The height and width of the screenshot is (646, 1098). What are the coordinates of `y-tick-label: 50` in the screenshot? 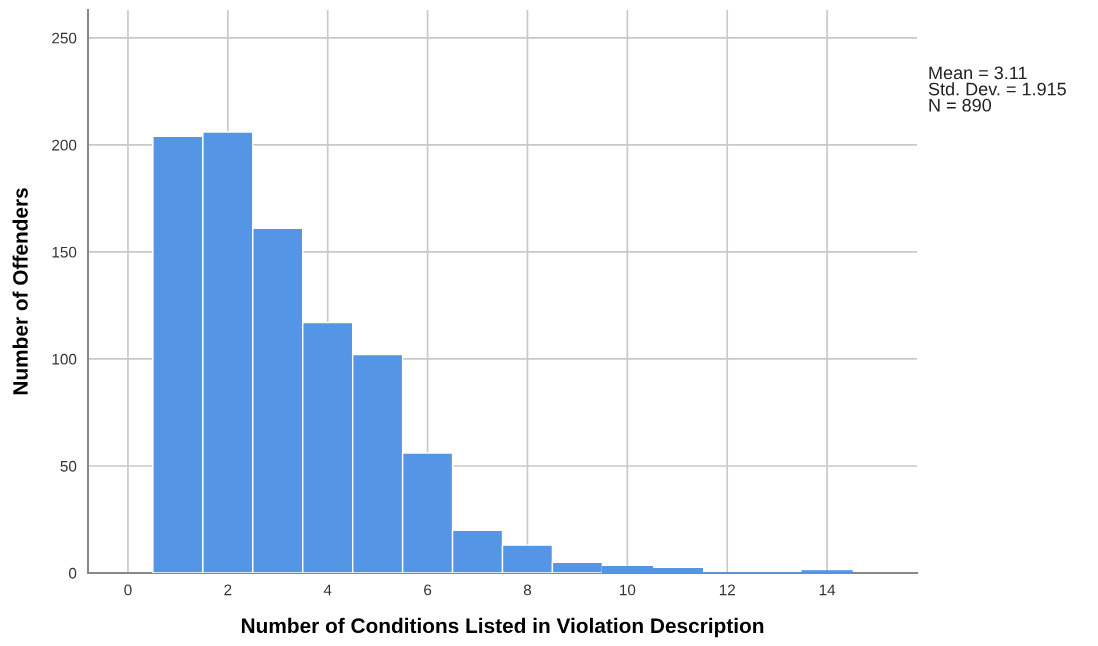 It's located at (68, 466).